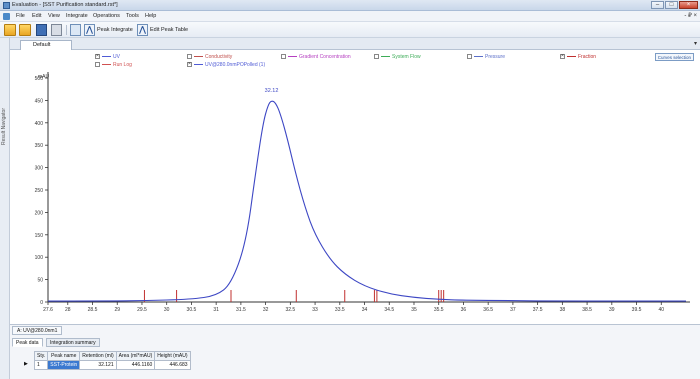 The height and width of the screenshot is (379, 700). Describe the element at coordinates (77, 16) in the screenshot. I see `menu-integrate: Integrate` at that location.